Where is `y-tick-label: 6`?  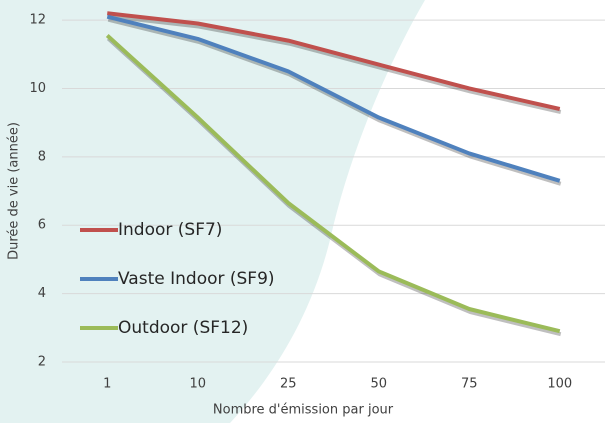
y-tick-label: 6 is located at coordinates (42, 225).